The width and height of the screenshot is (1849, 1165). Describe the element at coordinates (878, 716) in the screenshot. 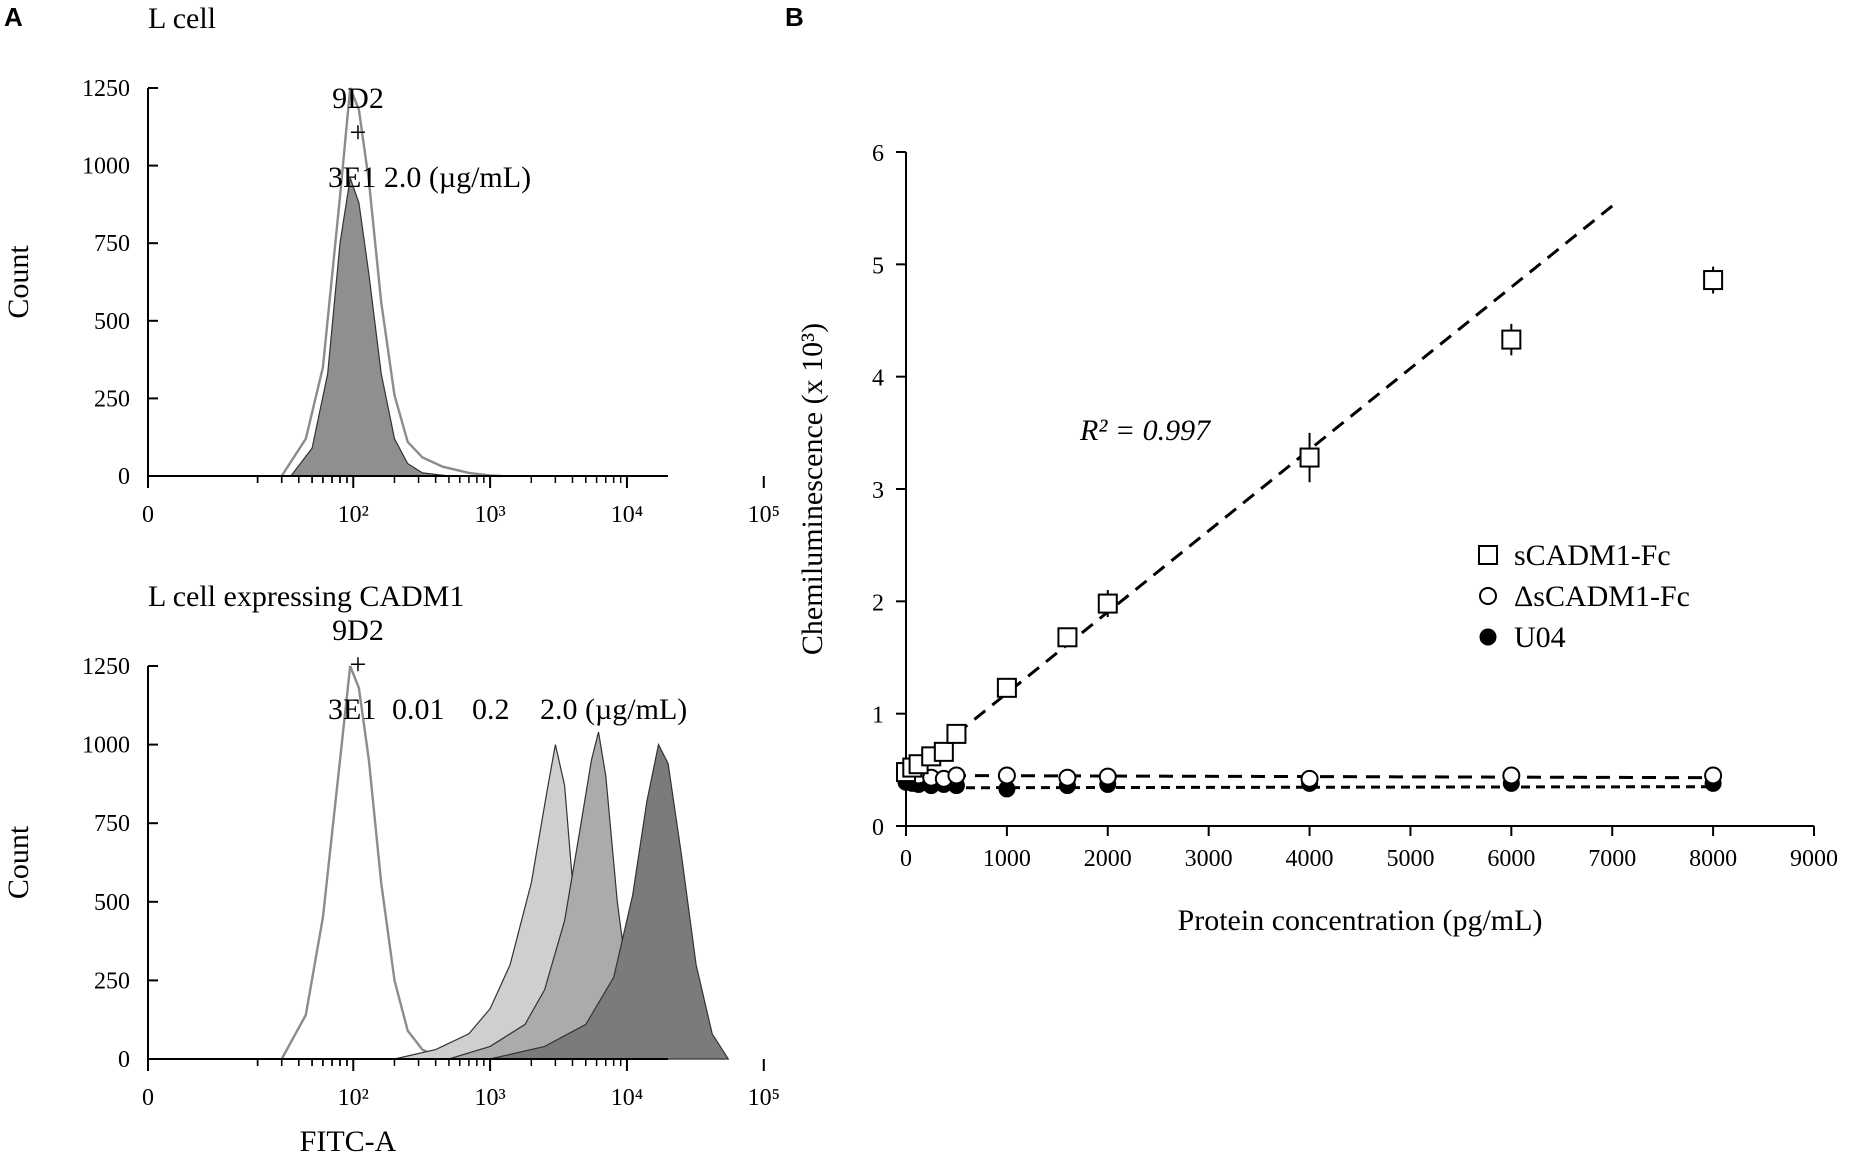

I see `y-tick-label: 1` at that location.